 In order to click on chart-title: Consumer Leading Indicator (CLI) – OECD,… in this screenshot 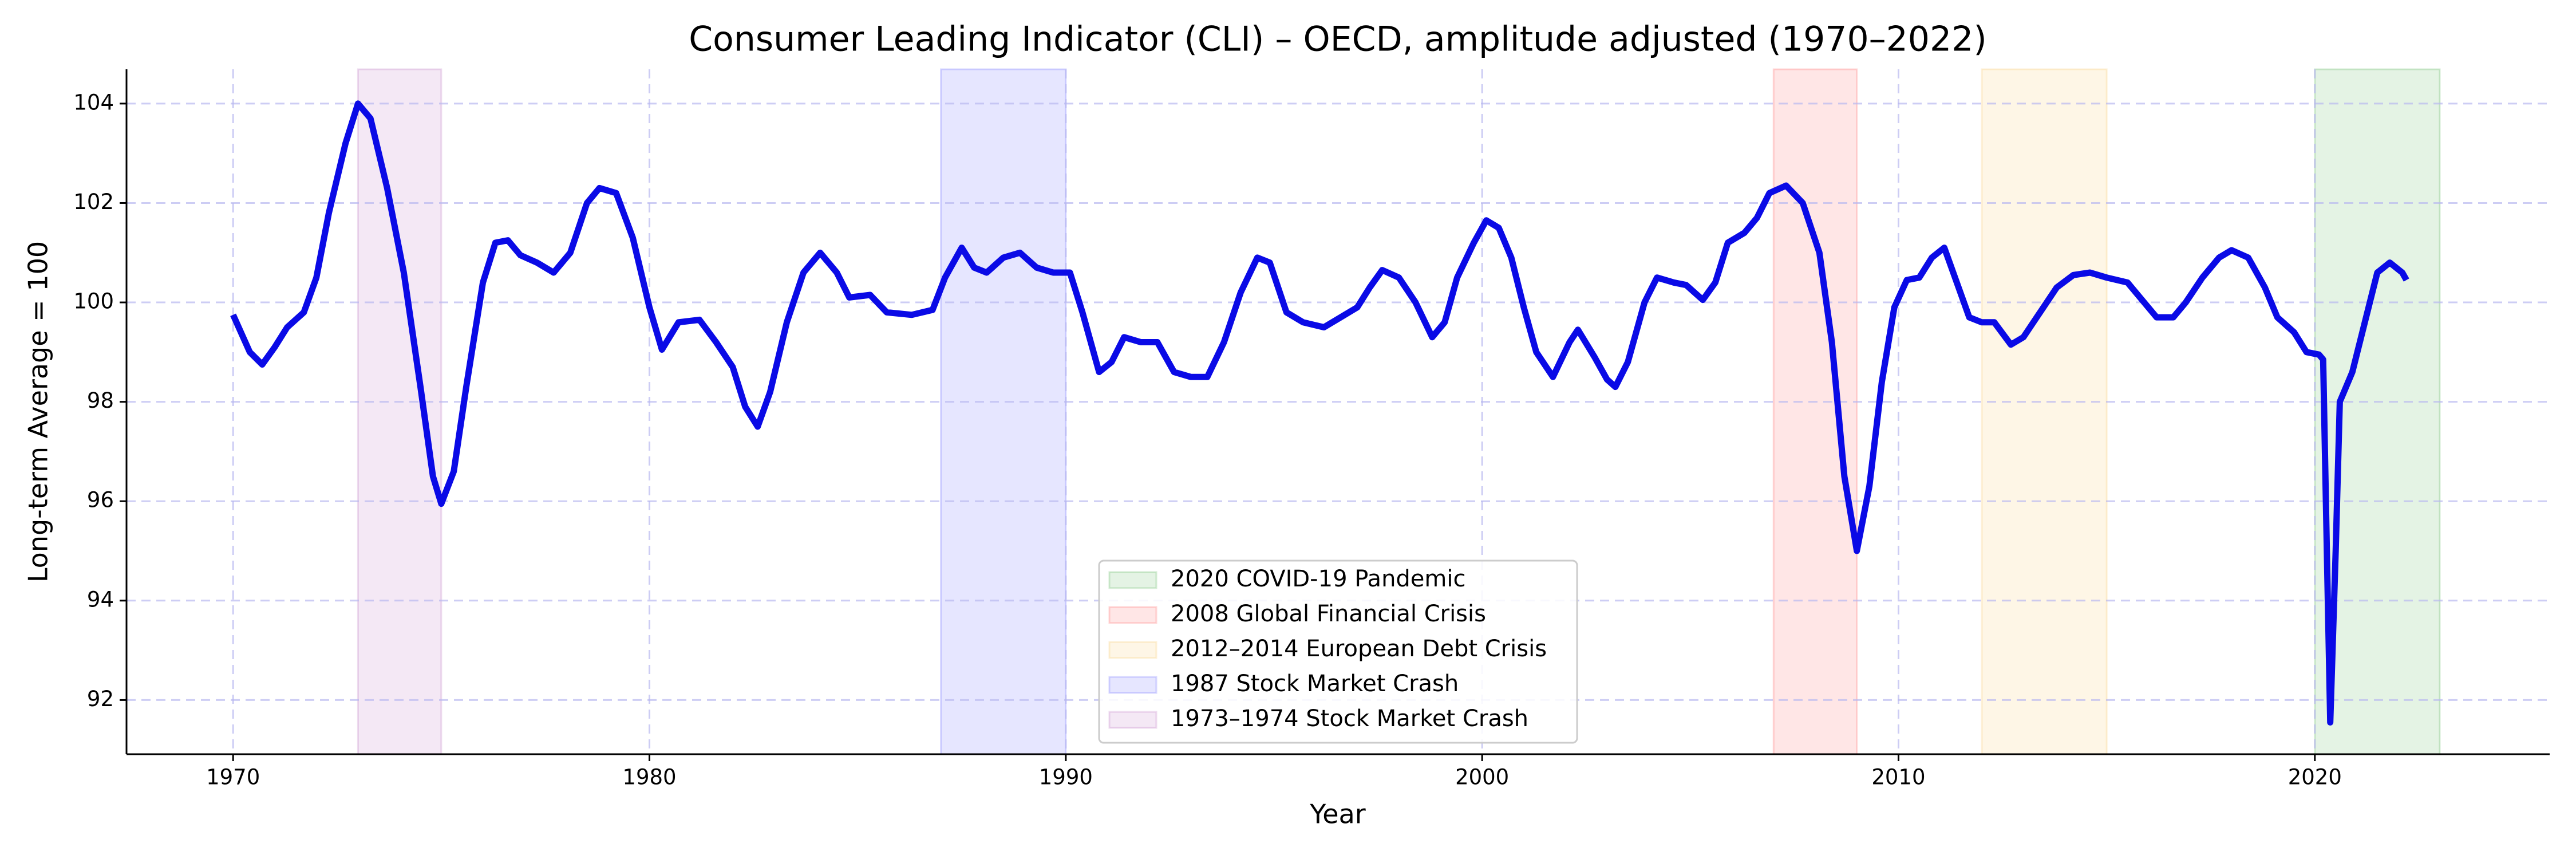, I will do `click(1337, 39)`.